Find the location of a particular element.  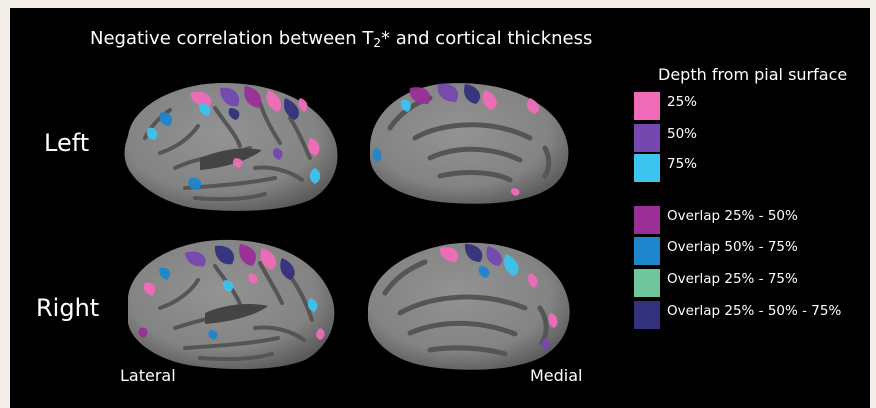

view-label-medial: Medial is located at coordinates (556, 375).